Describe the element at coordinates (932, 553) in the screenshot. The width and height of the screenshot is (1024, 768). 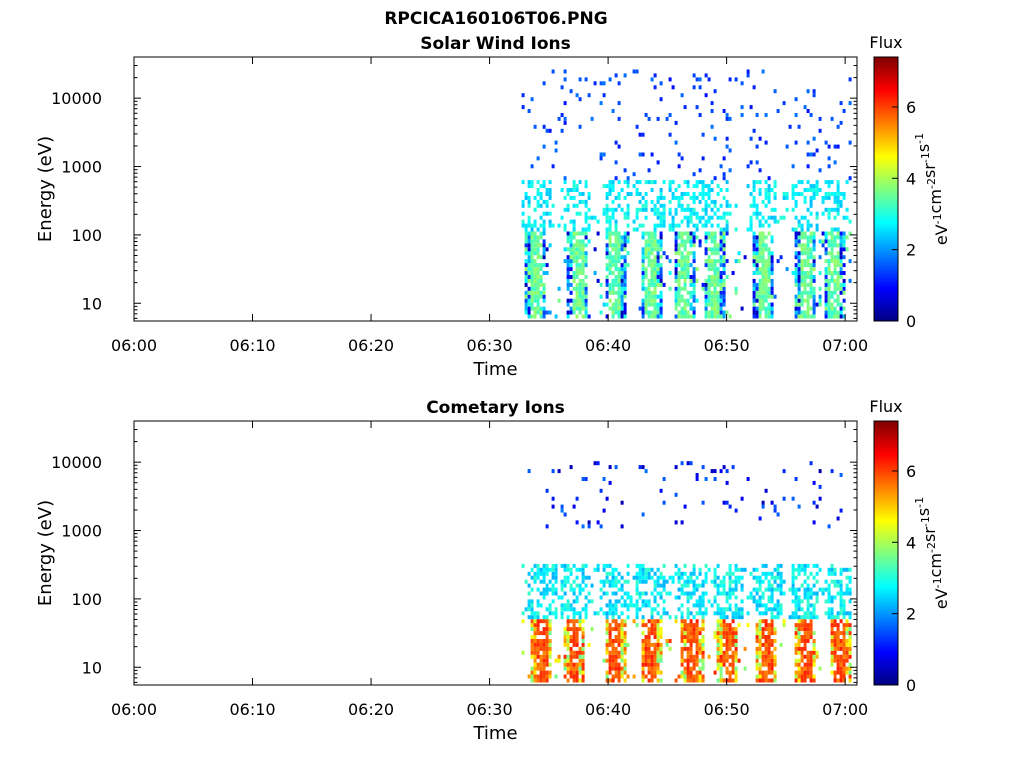
I see `colorbar-label: eV-1cm-2sr-1s-1` at that location.